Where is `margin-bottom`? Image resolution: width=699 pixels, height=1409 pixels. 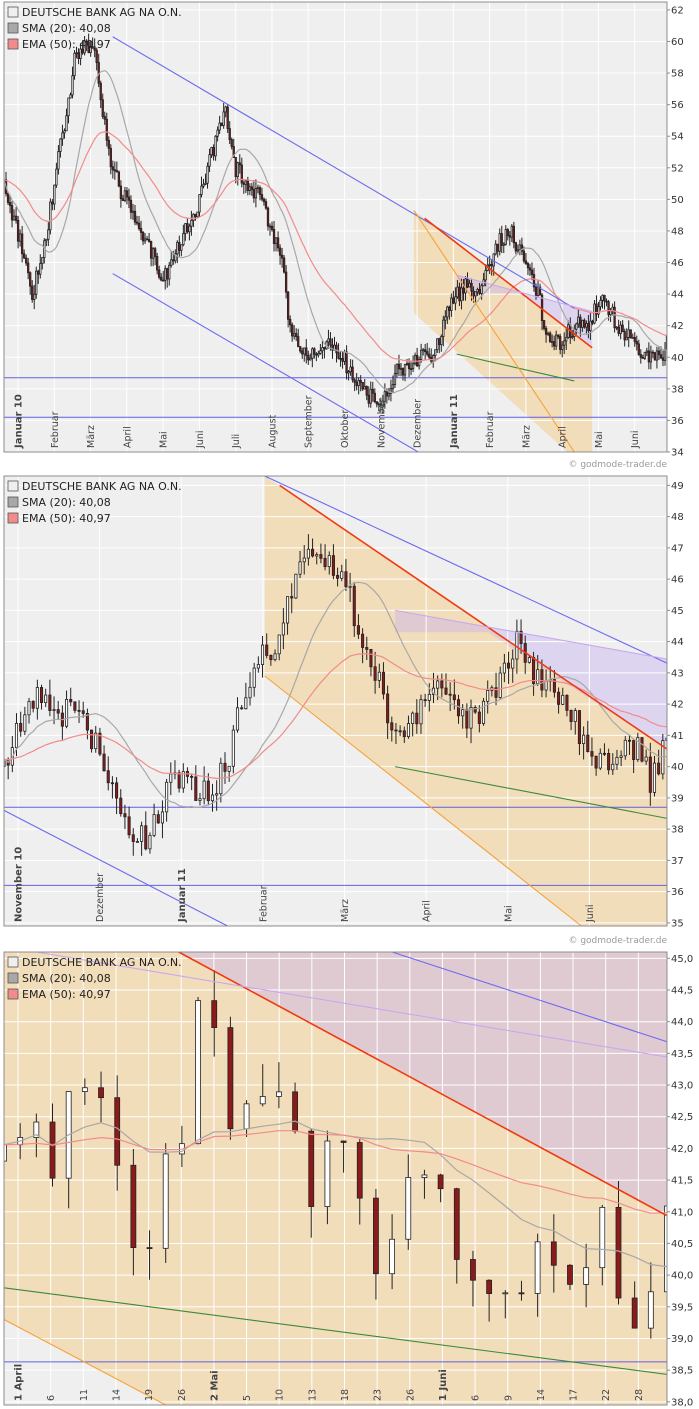 margin-bottom is located at coordinates (349, 929).